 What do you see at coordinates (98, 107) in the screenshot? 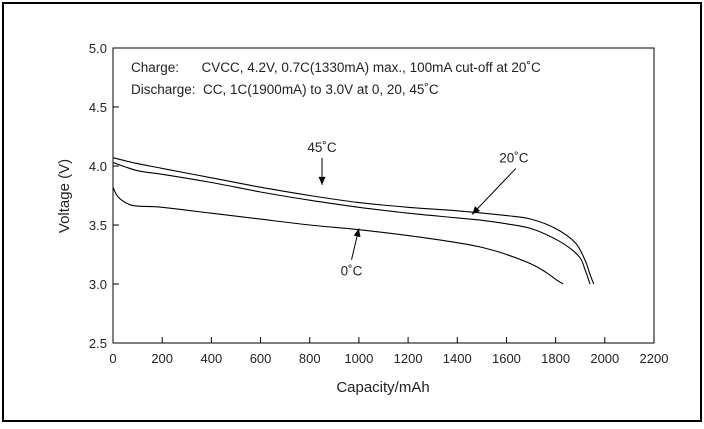
I see `y-tick-label: 4.5` at bounding box center [98, 107].